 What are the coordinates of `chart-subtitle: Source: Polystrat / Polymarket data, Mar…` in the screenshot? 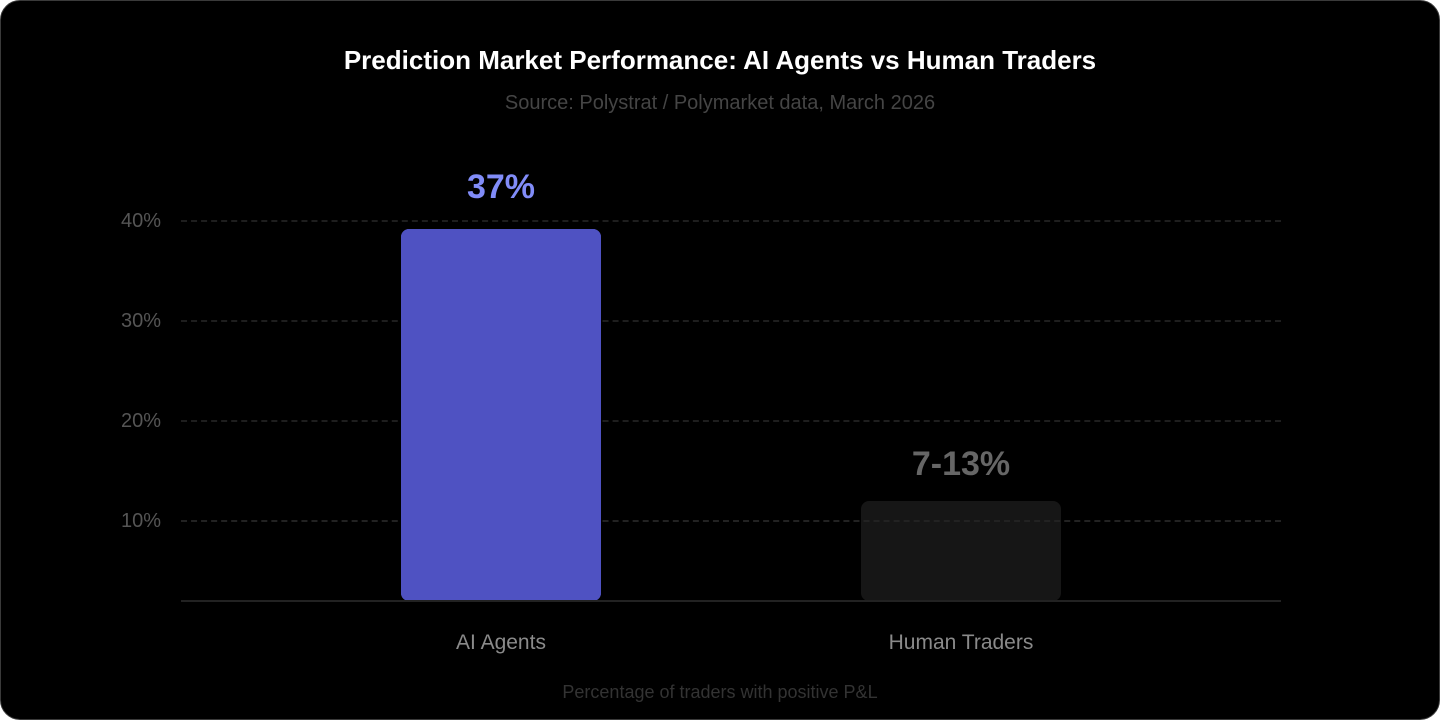 It's located at (720, 103).